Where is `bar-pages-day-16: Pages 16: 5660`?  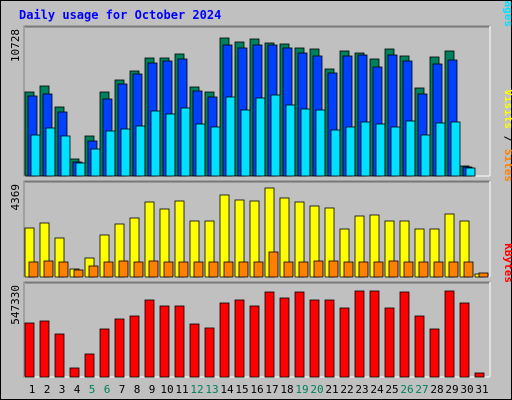
bar-pages-day-16: Pages 16: 5660 is located at coordinates (260, 137).